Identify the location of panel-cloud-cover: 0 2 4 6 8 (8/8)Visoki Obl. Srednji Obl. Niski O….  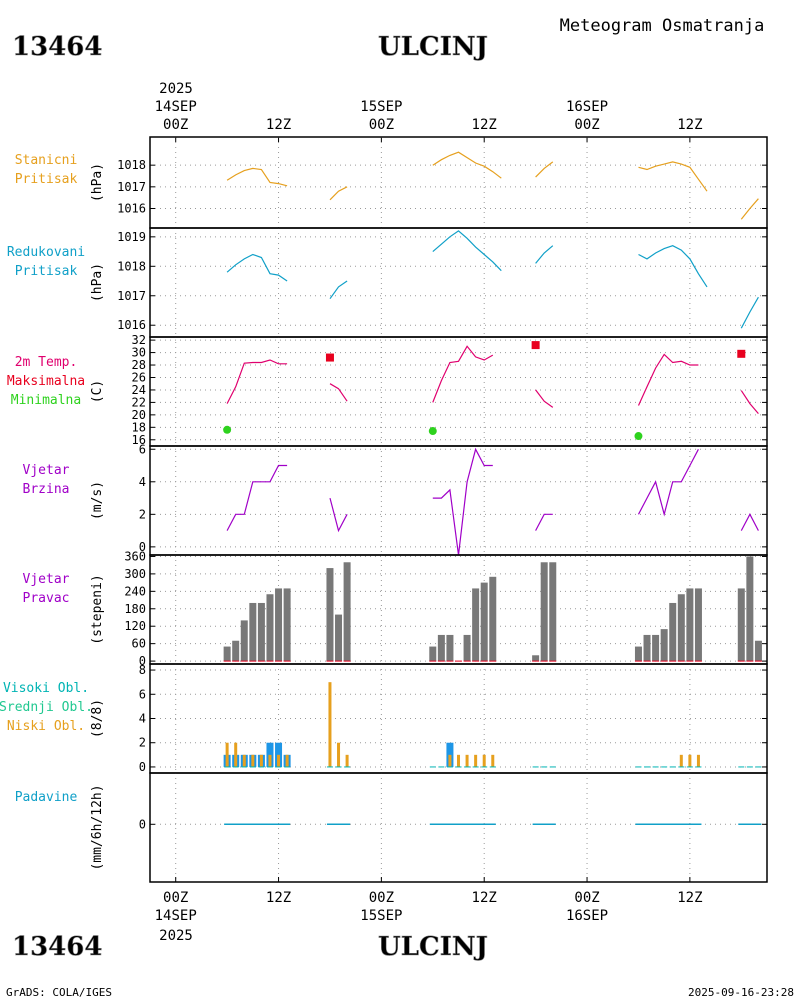
(384, 718).